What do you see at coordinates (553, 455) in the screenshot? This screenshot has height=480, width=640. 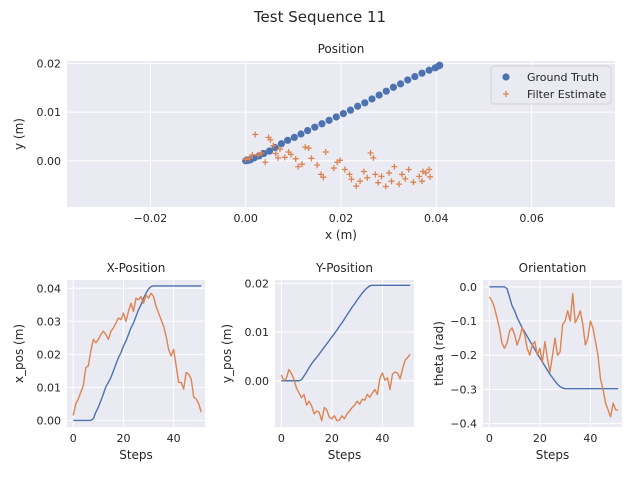 I see `orientation-xlabel: Steps` at bounding box center [553, 455].